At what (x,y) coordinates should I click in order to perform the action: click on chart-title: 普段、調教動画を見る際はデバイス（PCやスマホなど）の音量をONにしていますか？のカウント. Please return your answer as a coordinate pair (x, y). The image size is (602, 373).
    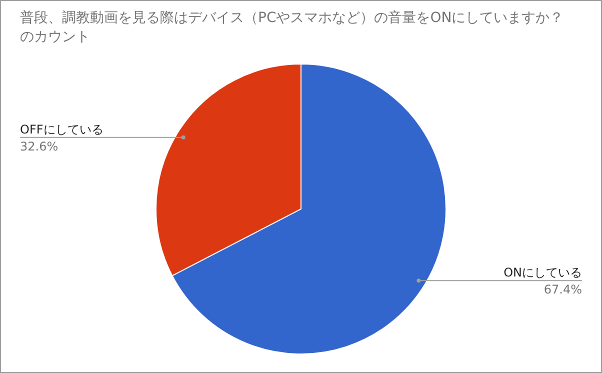
    Looking at the image, I should click on (292, 27).